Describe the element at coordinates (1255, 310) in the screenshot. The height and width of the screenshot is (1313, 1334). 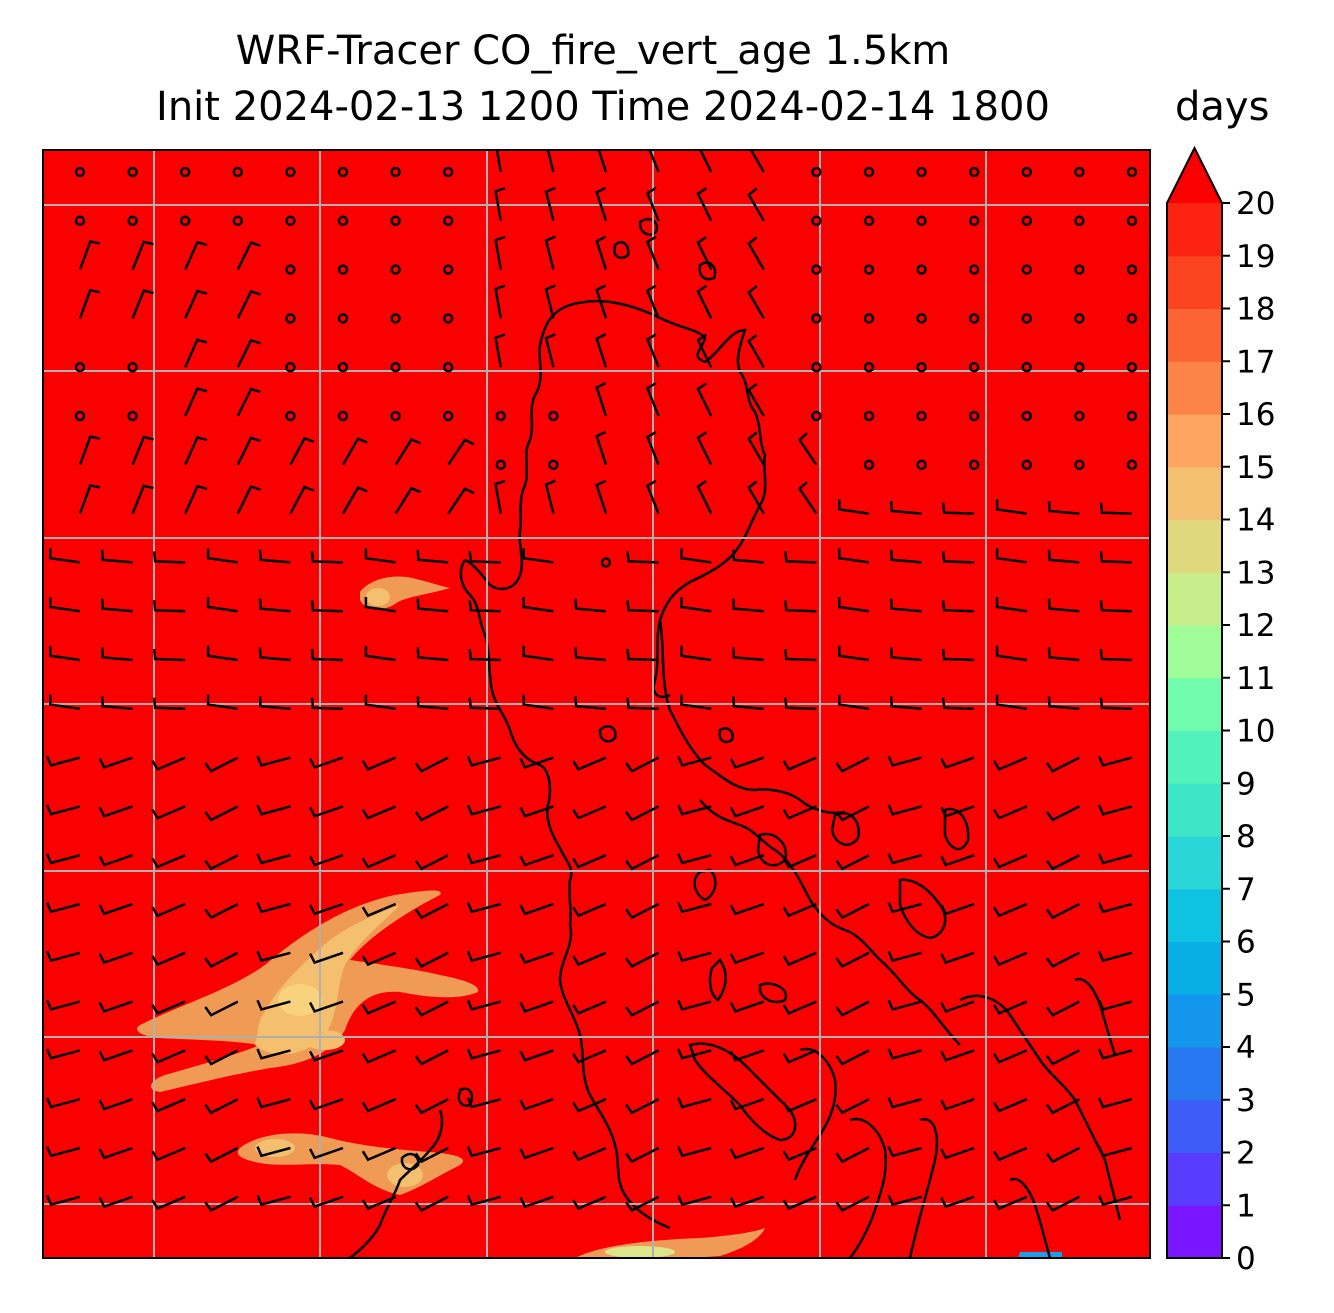
I see `colorbar-tick-label: 18` at that location.